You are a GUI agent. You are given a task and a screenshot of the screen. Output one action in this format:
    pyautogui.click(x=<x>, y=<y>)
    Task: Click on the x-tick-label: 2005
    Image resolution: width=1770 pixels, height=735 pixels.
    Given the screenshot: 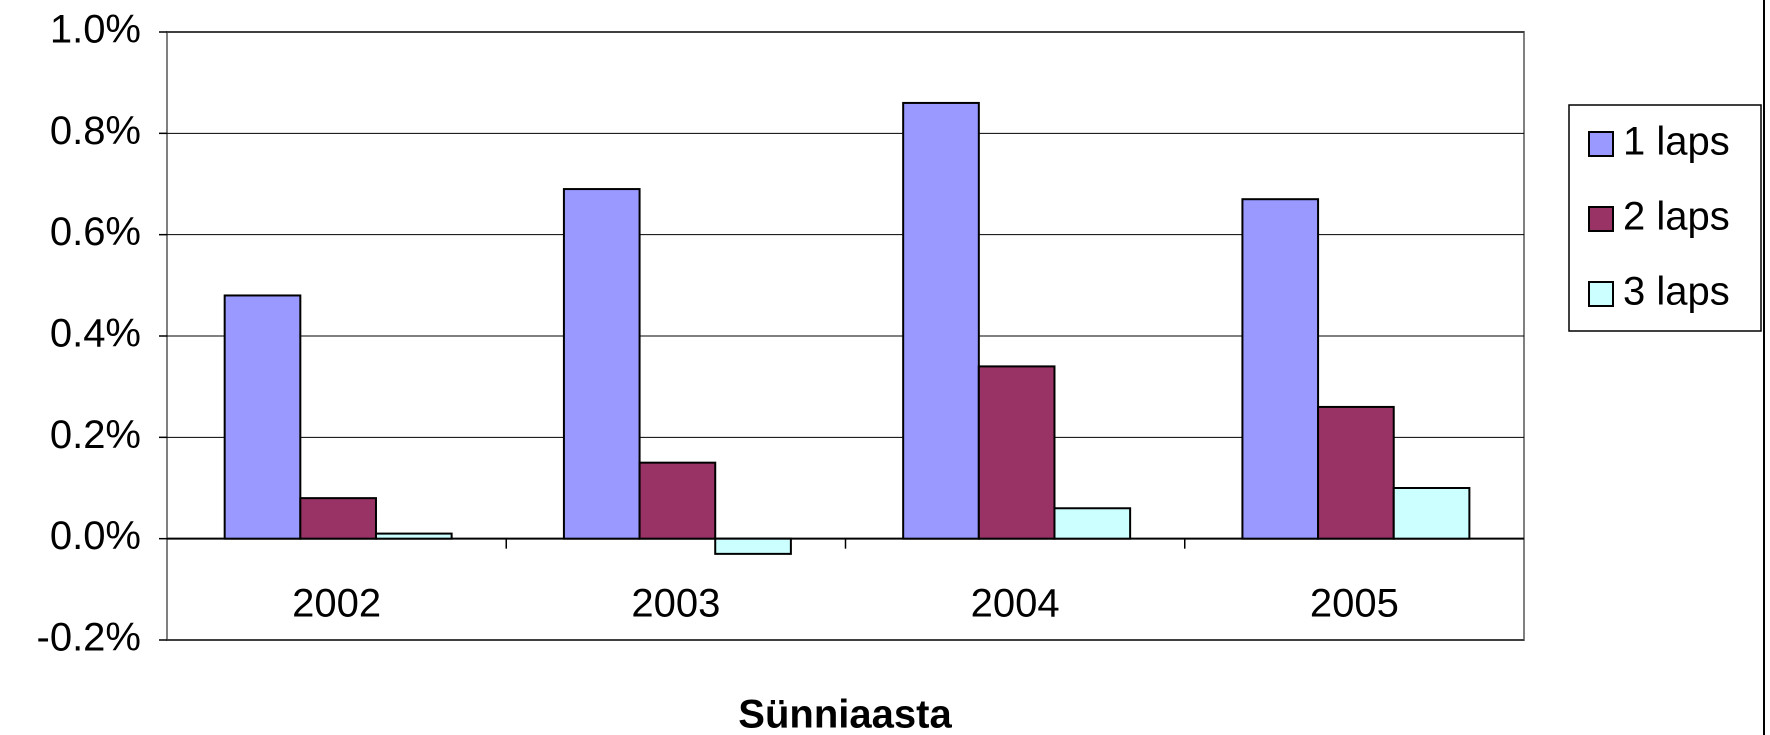 What is the action you would take?
    pyautogui.click(x=1354, y=604)
    